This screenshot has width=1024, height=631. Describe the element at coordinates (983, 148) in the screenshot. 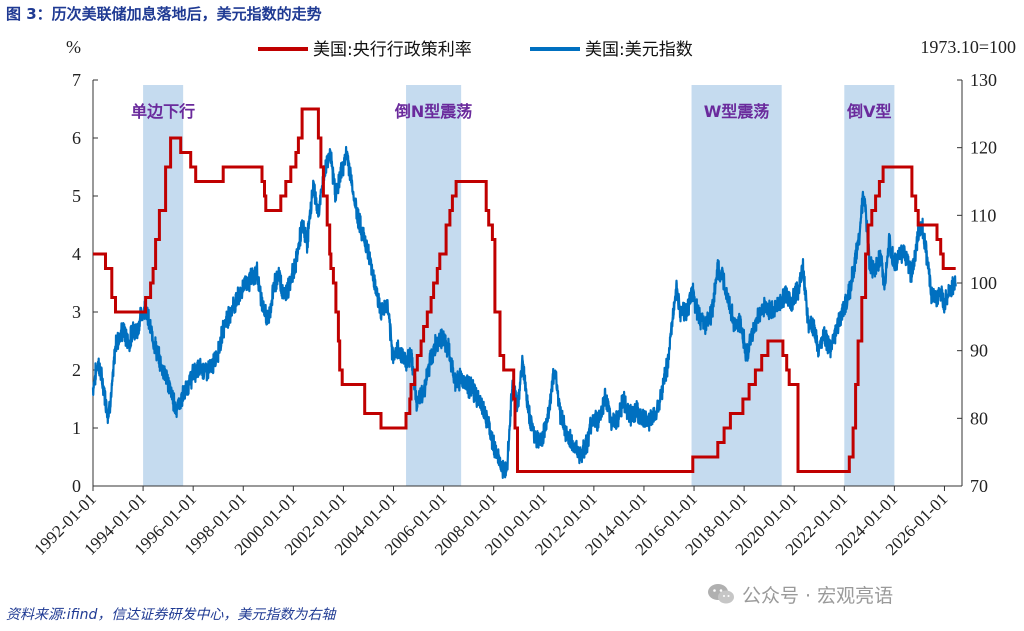

I see `right-tick-label: 120` at that location.